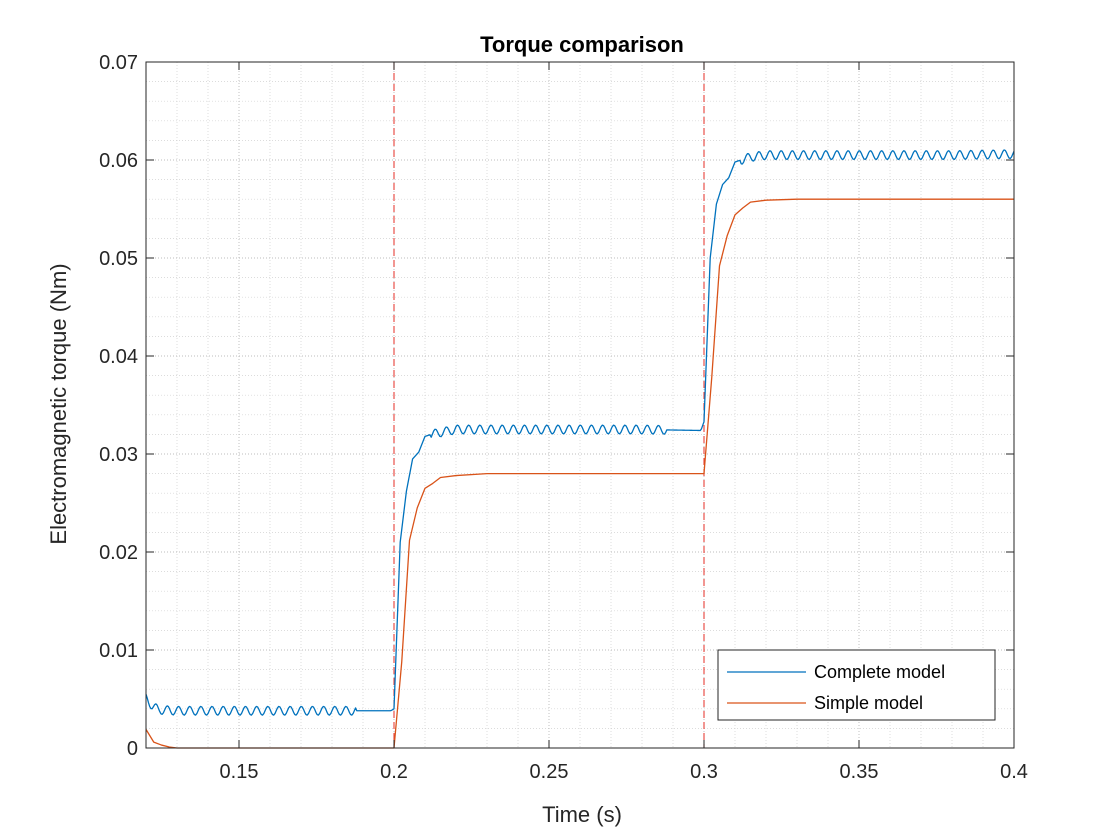 The height and width of the screenshot is (840, 1120). I want to click on y-tick-label: 0.05, so click(118, 259).